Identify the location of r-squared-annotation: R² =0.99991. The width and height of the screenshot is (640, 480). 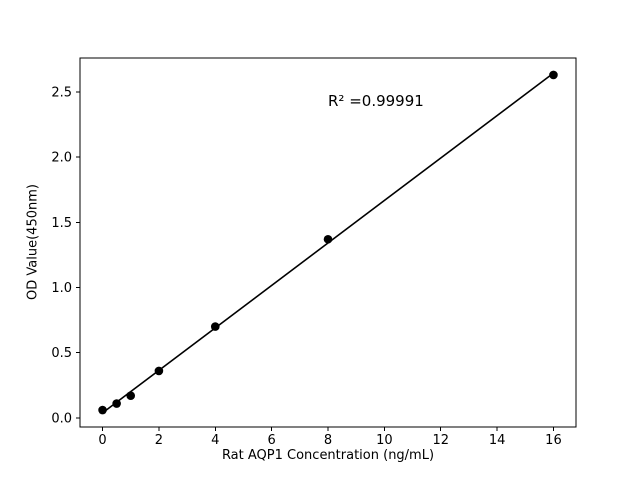
(376, 101).